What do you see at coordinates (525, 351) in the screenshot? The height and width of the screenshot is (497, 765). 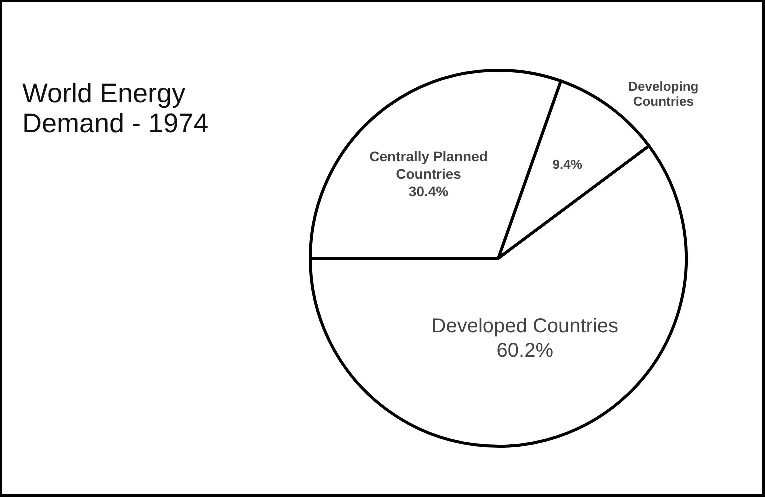 I see `data-label: 60.2%` at bounding box center [525, 351].